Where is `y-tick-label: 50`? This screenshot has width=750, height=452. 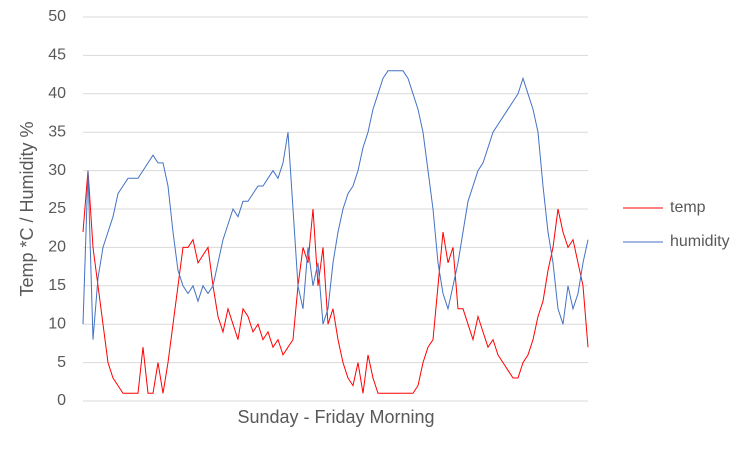 y-tick-label: 50 is located at coordinates (57, 16).